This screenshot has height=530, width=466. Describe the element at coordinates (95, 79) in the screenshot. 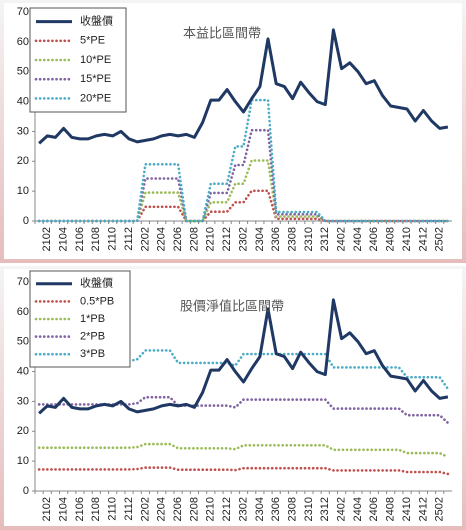

I see `legend-label: 15*PE` at that location.